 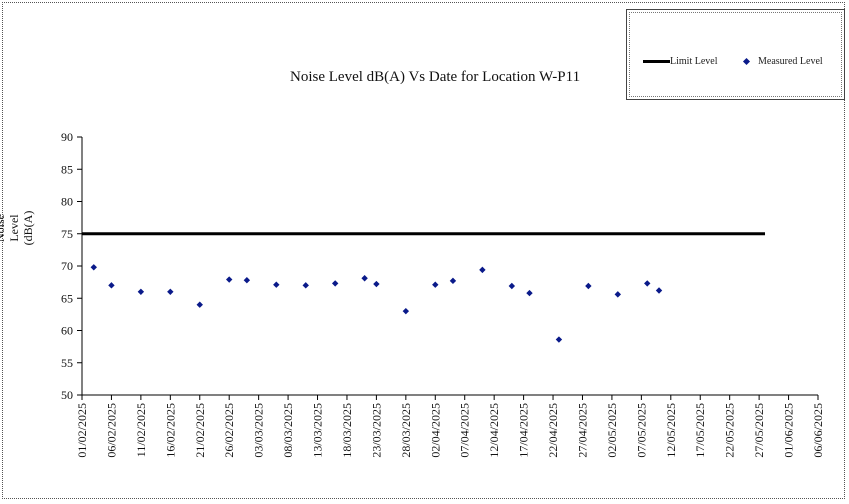 What do you see at coordinates (612, 430) in the screenshot?
I see `x-tick-label: 02/05/2025` at bounding box center [612, 430].